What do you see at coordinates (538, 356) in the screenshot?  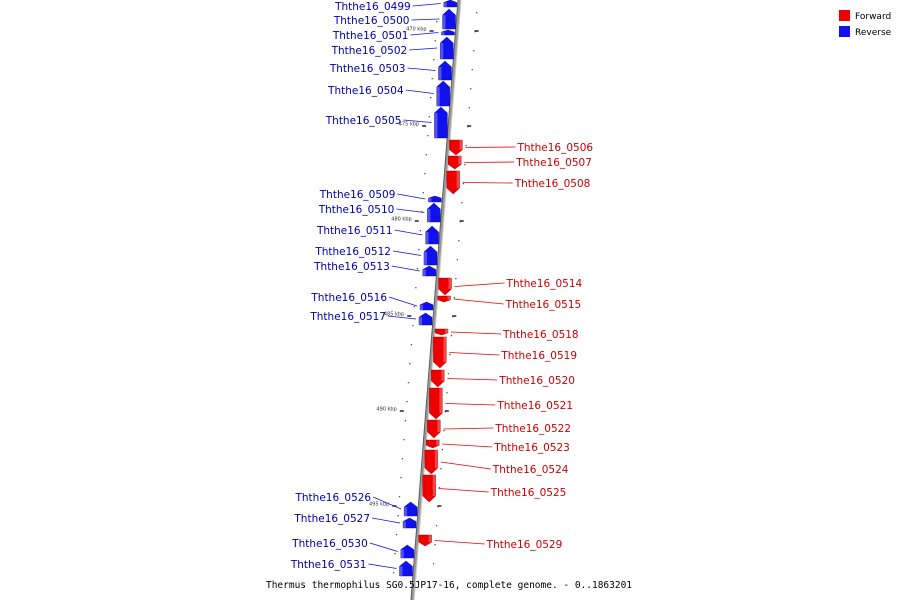 I see `gene-label: Ththe16_0519` at bounding box center [538, 356].